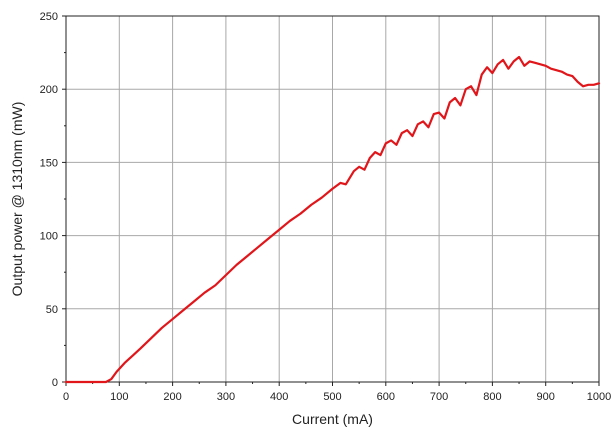  What do you see at coordinates (66, 397) in the screenshot?
I see `x-tick-label: 0` at bounding box center [66, 397].